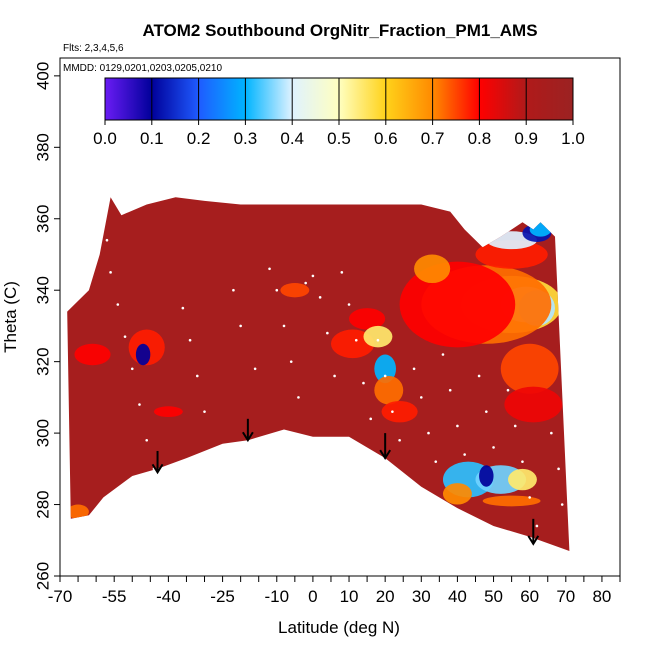  What do you see at coordinates (526, 138) in the screenshot?
I see `colorbar-tick-label: 0.9` at bounding box center [526, 138].